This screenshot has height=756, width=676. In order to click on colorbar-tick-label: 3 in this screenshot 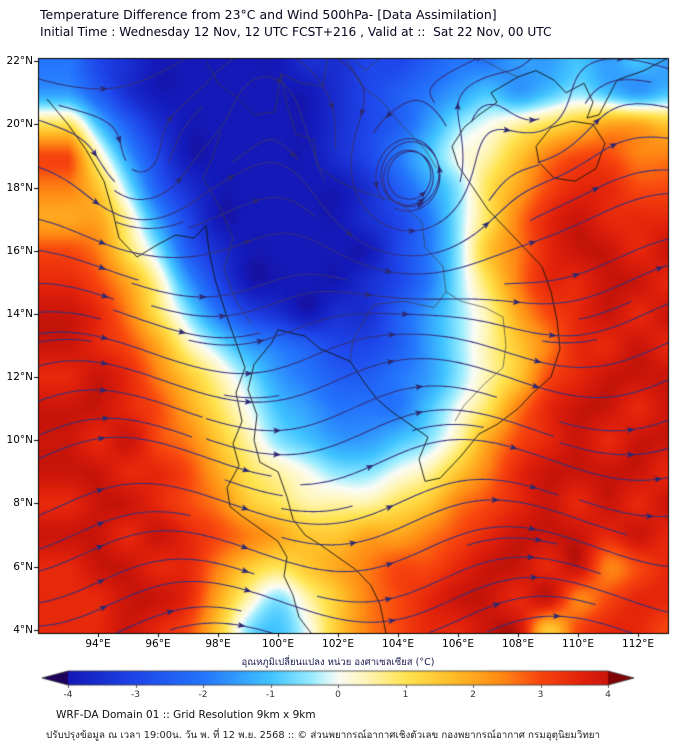, I will do `click(540, 695)`.